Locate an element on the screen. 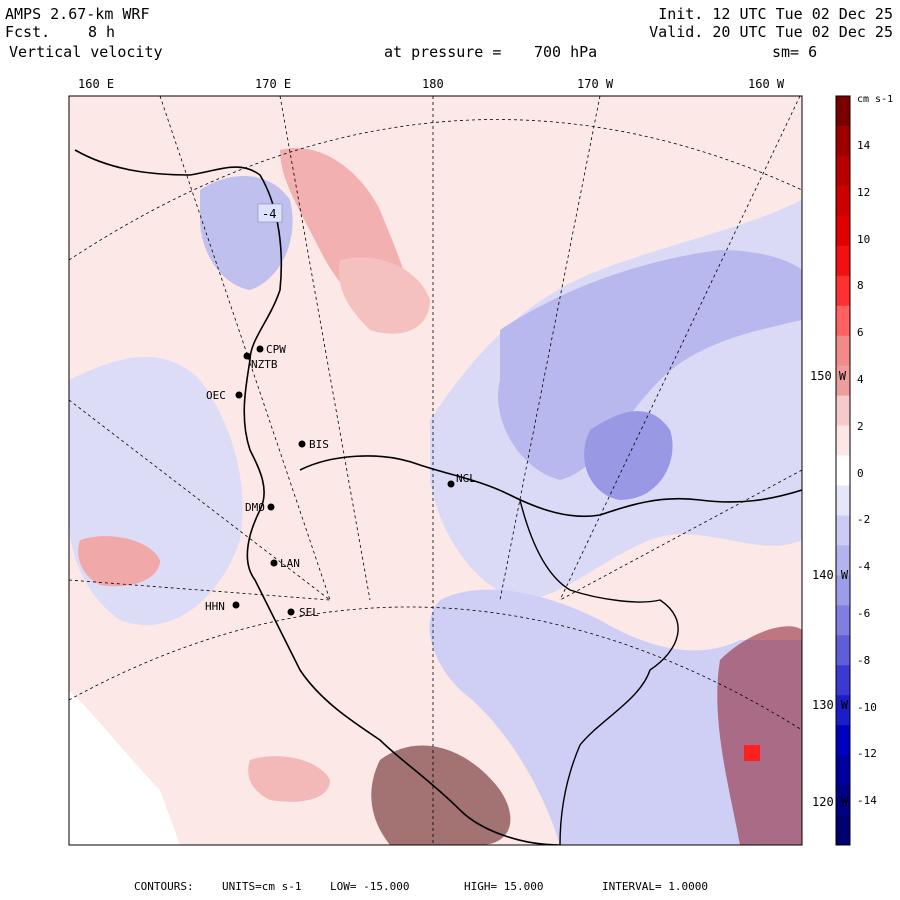 The image size is (900, 900). model-title: AMPS 2.67-km WRF is located at coordinates (77, 14).